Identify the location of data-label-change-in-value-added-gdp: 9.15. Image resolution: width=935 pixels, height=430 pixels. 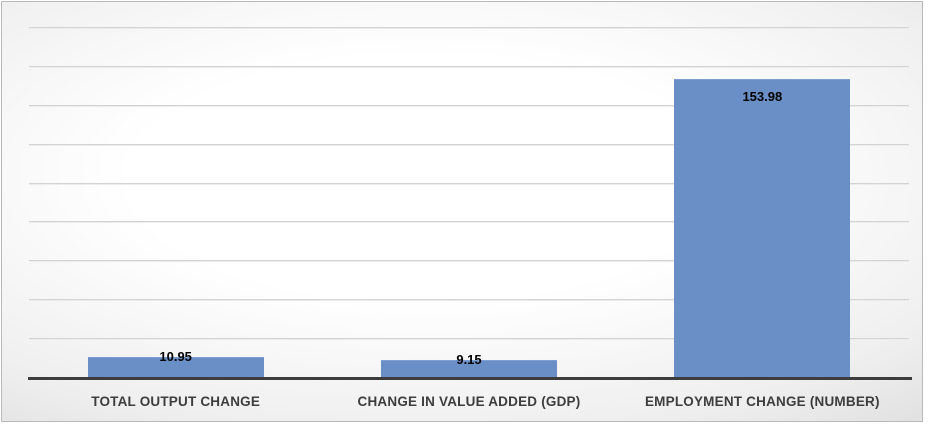
(469, 360).